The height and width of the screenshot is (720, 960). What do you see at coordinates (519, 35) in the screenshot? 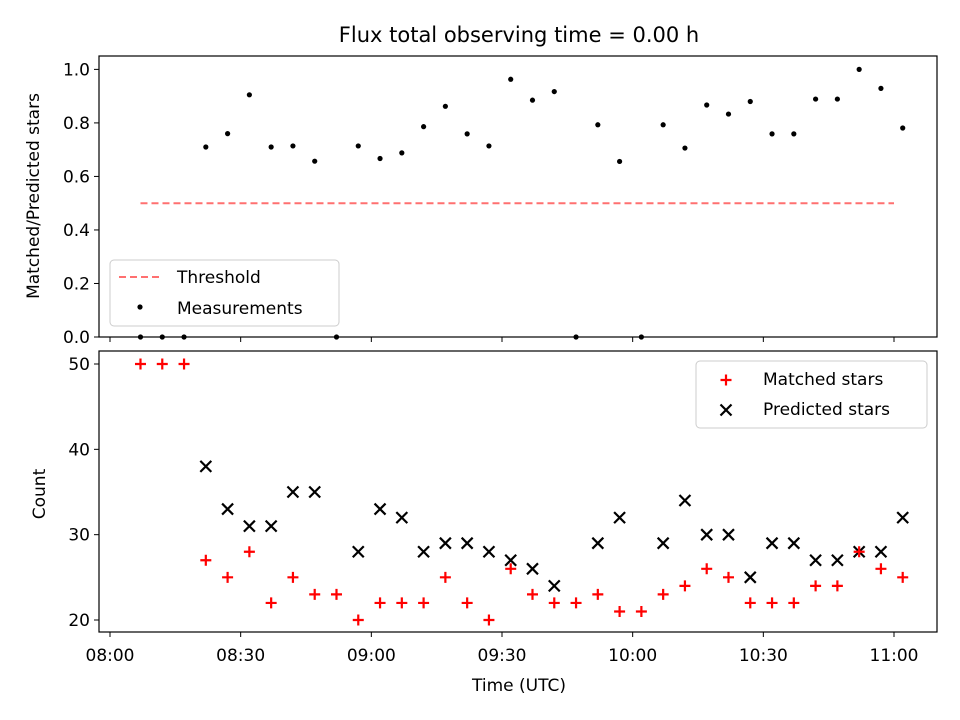
I see `chart-title: Flux total observing time = 0.00 h` at bounding box center [519, 35].